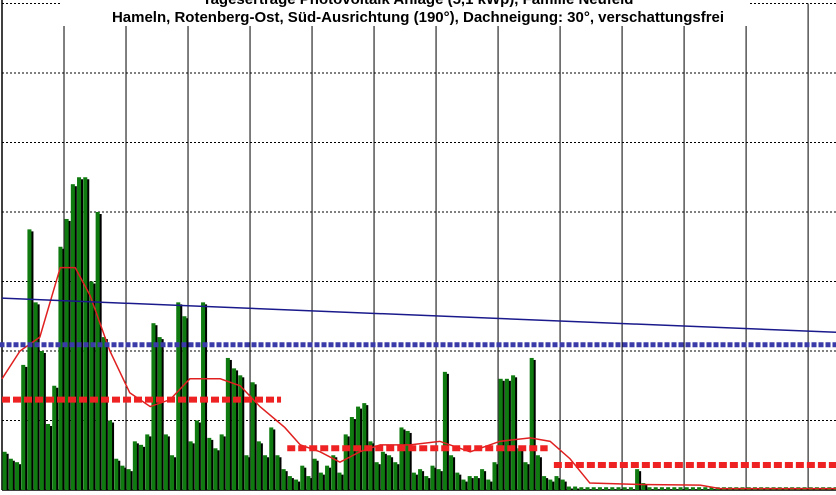  What do you see at coordinates (405, 13) in the screenshot?
I see `title-background` at bounding box center [405, 13].